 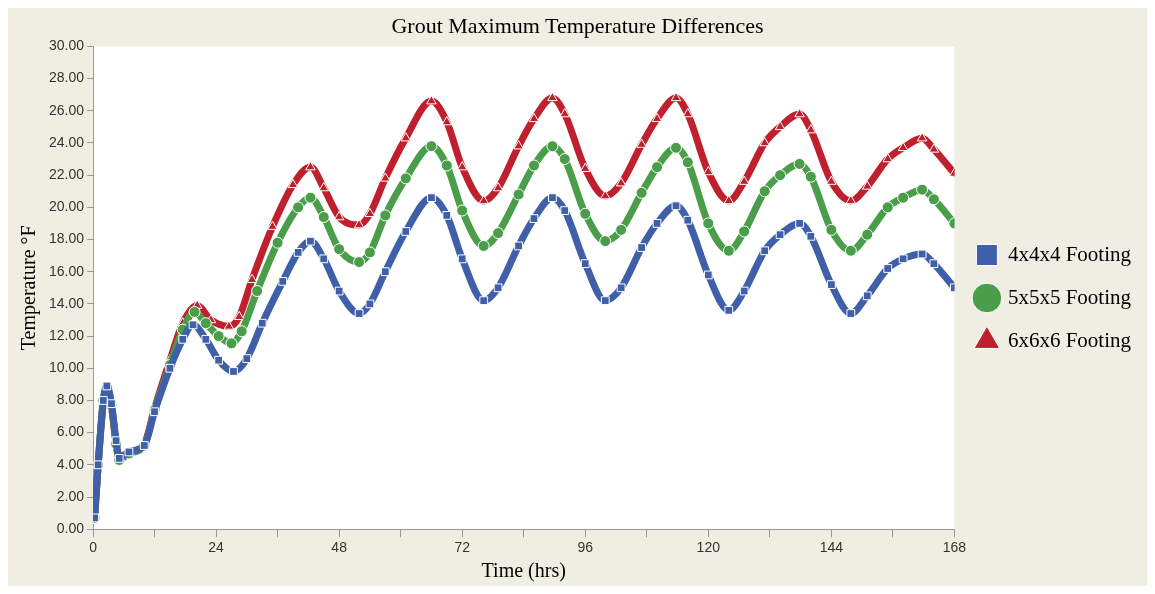 What do you see at coordinates (1069, 296) in the screenshot?
I see `legend-label: 5x5x5 Footing` at bounding box center [1069, 296].